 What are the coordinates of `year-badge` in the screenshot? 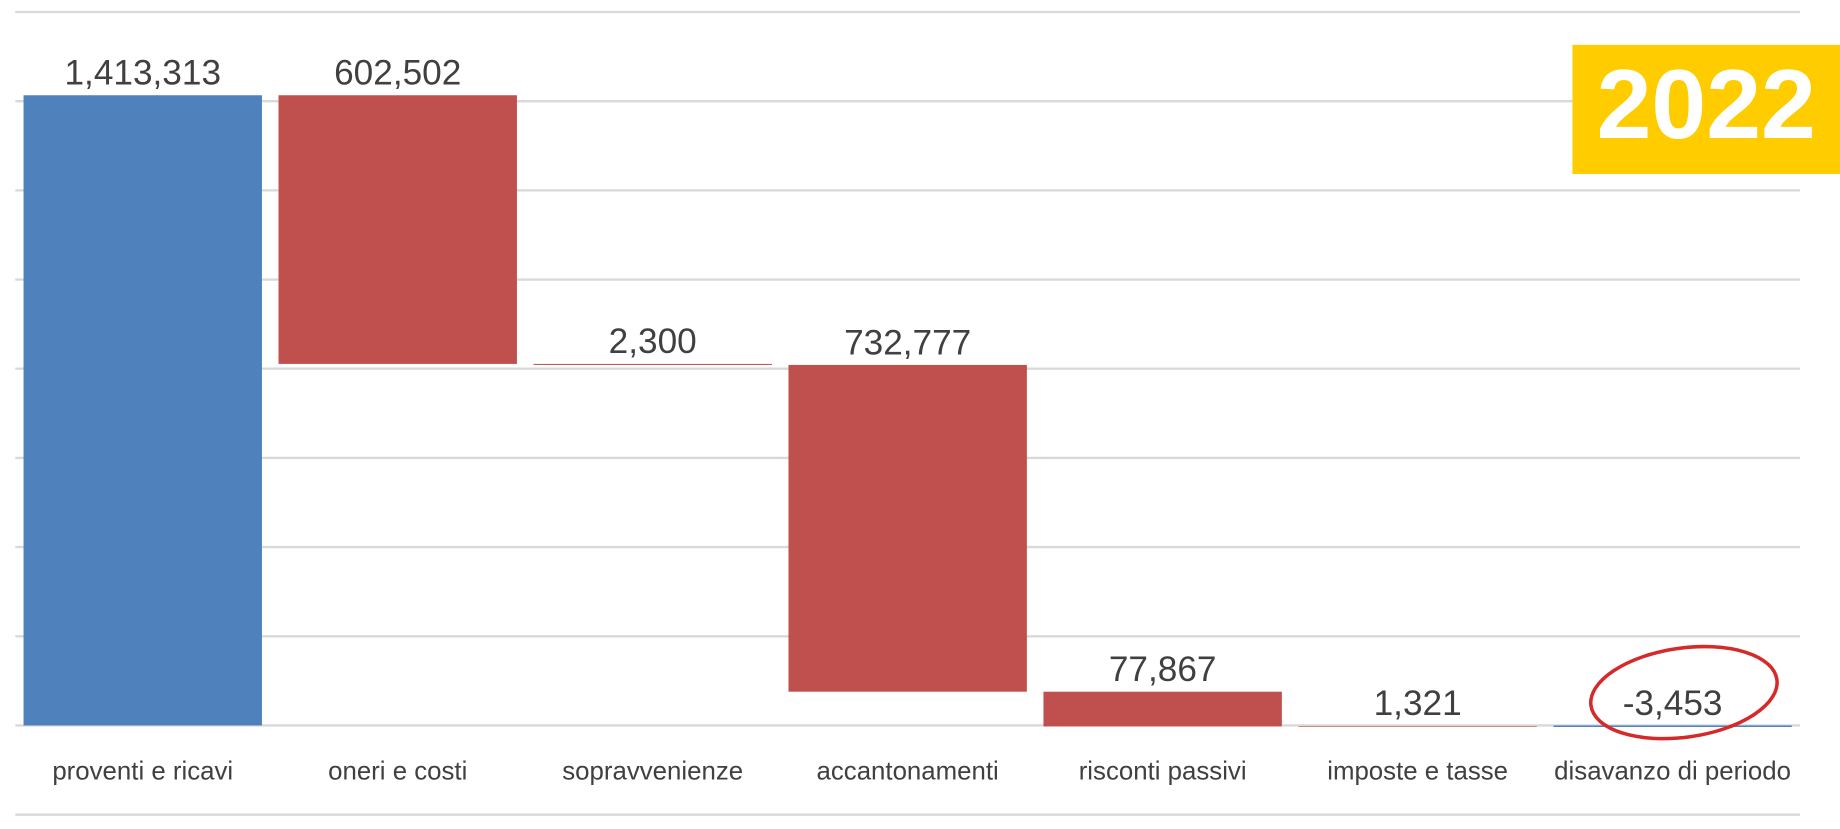 It's located at (1706, 109).